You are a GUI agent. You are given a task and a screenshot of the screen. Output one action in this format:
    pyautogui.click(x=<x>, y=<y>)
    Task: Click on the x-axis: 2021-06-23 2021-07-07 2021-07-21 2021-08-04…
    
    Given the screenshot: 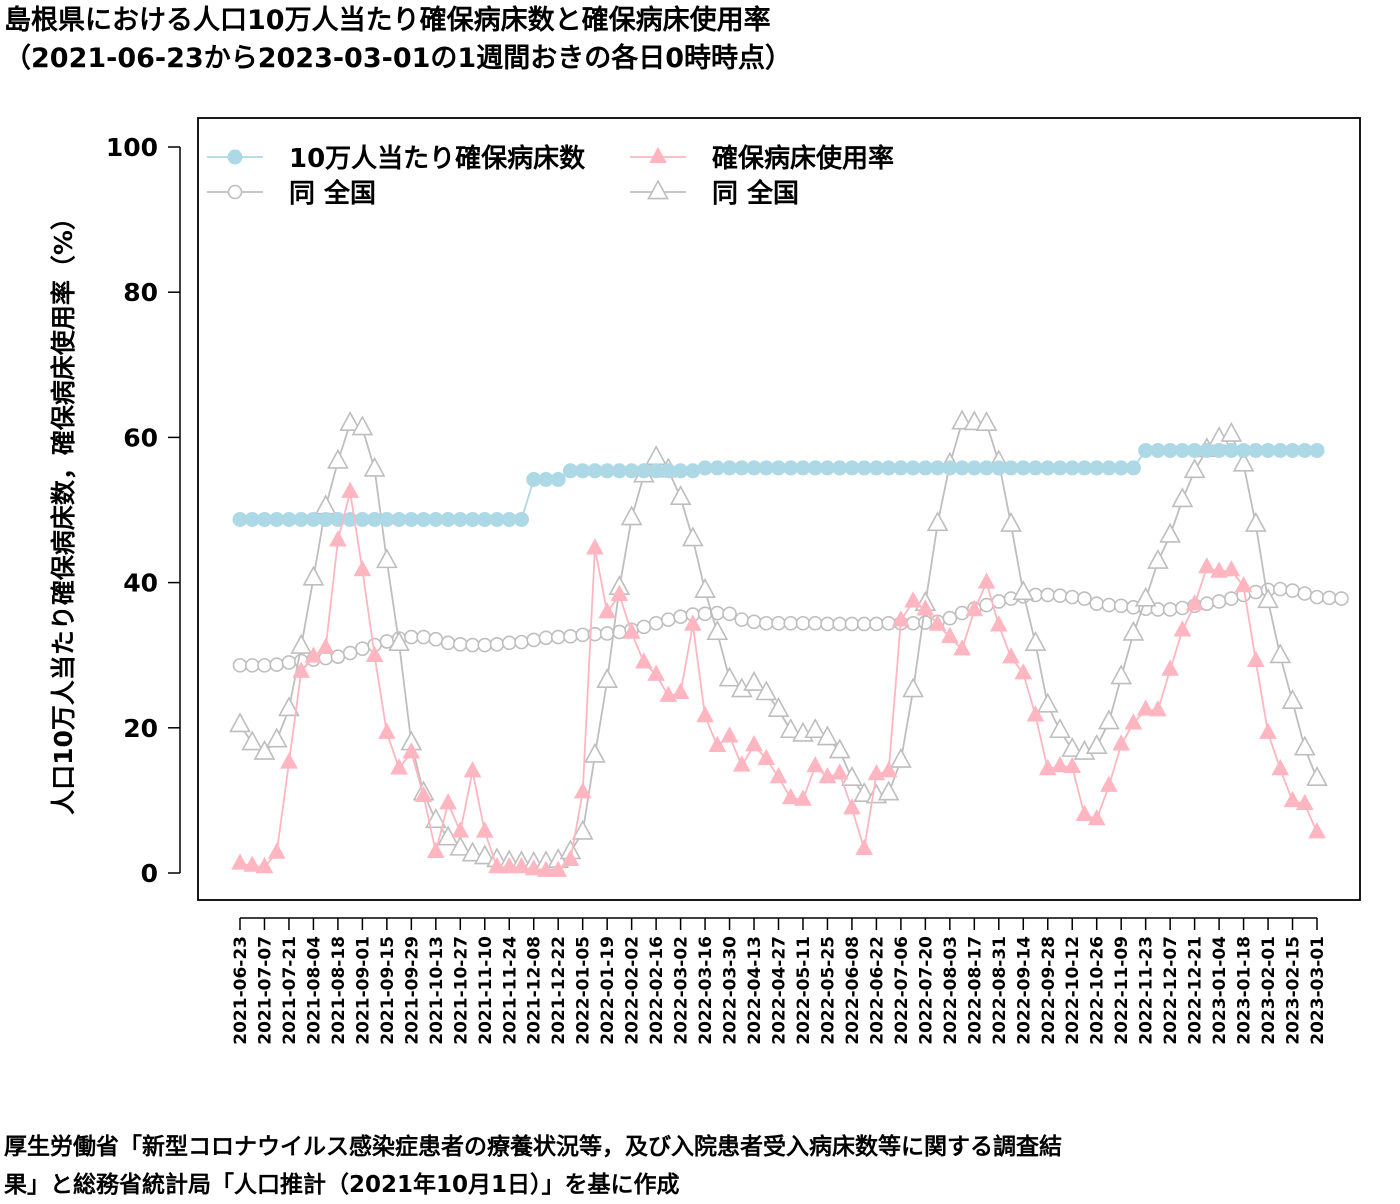 What is the action you would take?
    pyautogui.click(x=779, y=981)
    